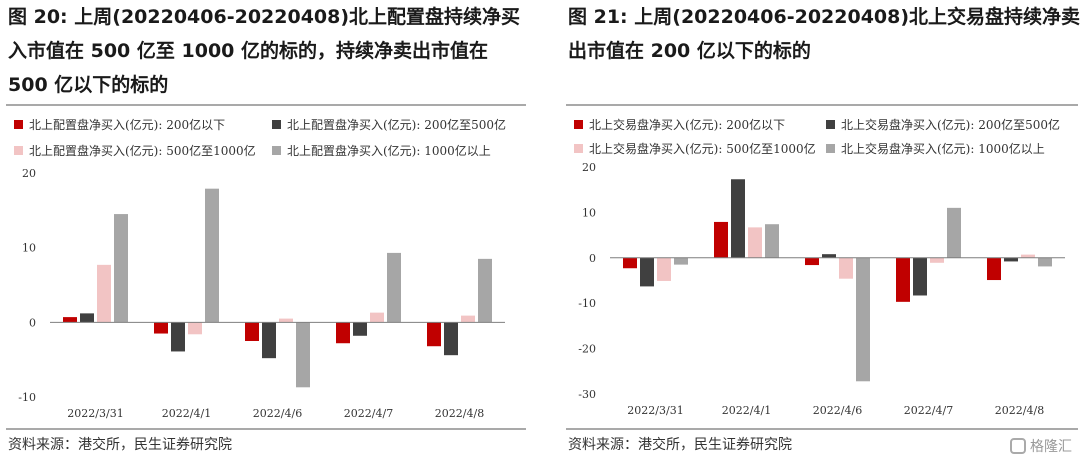  Describe the element at coordinates (397, 125) in the screenshot. I see `legend-label: 北上配置盘净买入(亿元): 200亿至500亿` at that location.